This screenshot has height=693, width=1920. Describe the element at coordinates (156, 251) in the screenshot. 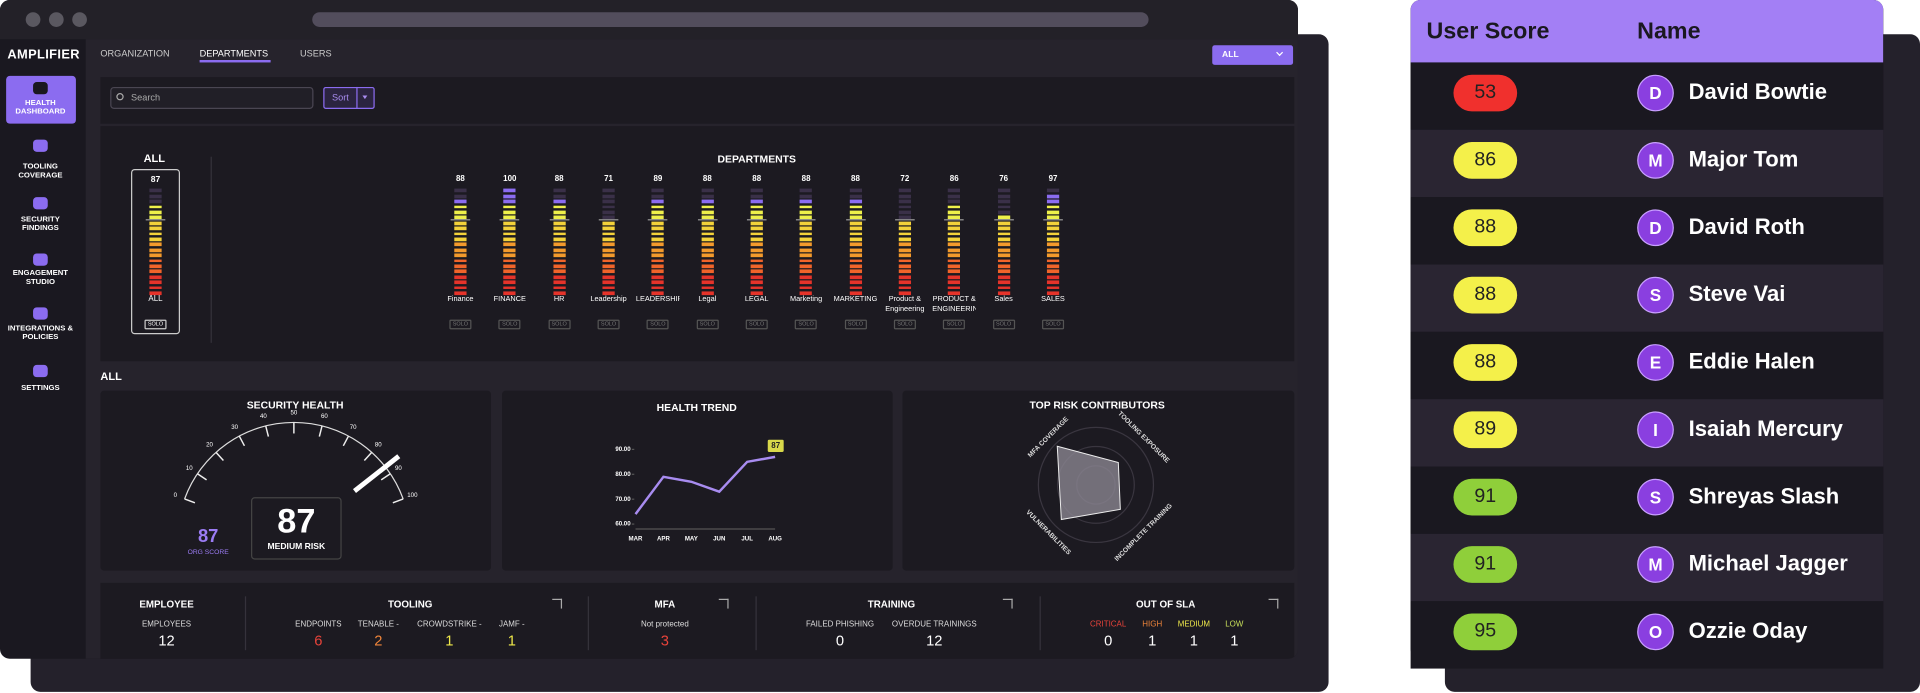

I see `overview-box` at that location.